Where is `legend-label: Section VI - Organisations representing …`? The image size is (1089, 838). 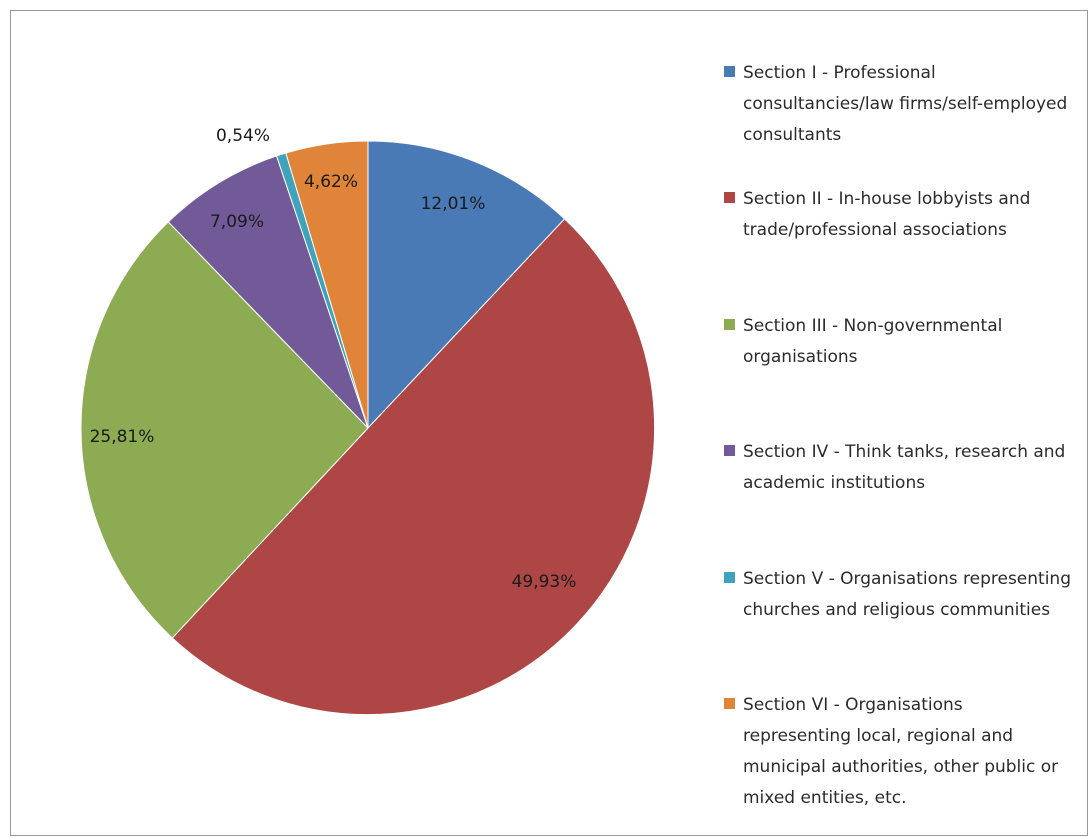 legend-label: Section VI - Organisations representing … is located at coordinates (901, 751).